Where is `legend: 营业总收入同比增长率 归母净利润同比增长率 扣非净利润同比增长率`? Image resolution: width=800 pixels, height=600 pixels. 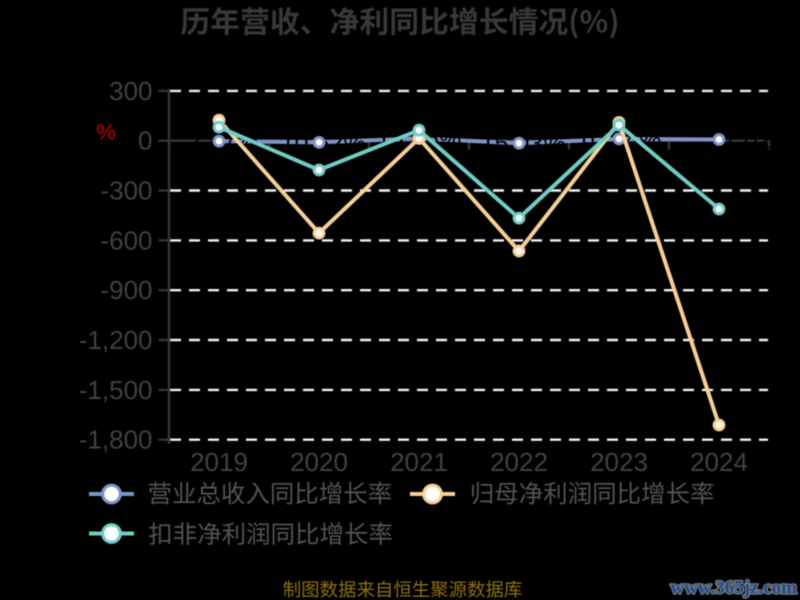 legend: 营业总收入同比增长率 归母净利润同比增长率 扣非净利润同比增长率 is located at coordinates (403, 514).